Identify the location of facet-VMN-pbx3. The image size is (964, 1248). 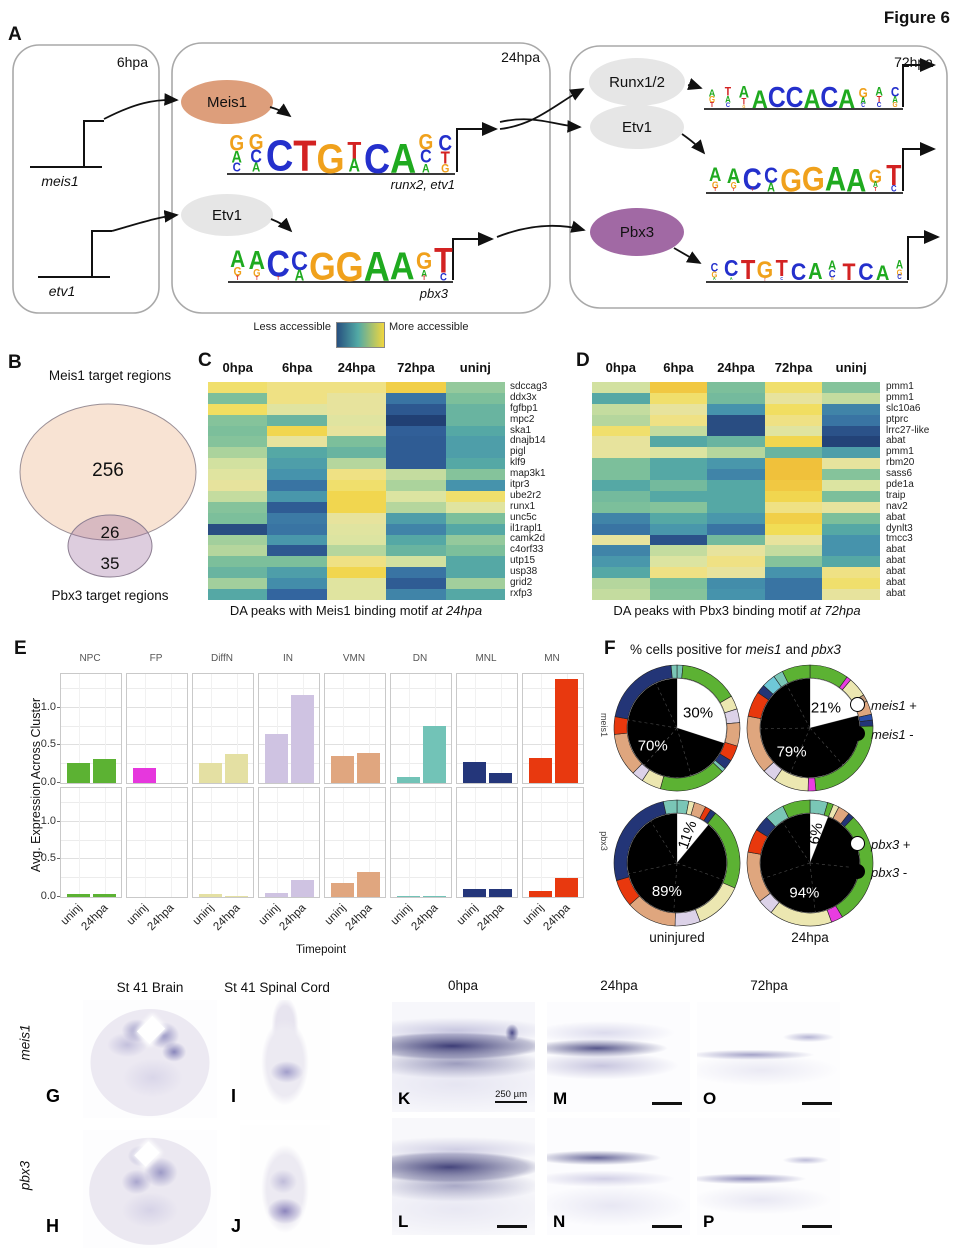
(355, 842).